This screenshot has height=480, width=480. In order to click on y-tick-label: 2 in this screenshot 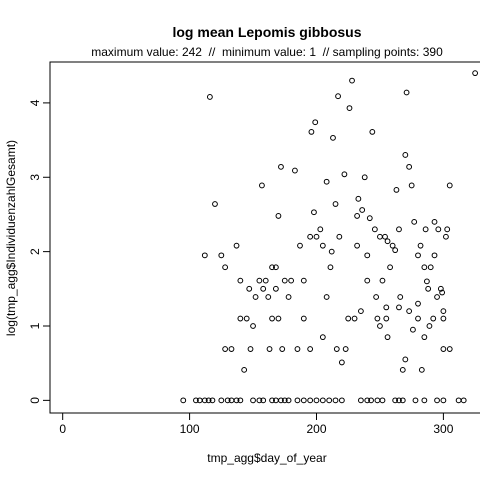, I will do `click(35, 251)`.